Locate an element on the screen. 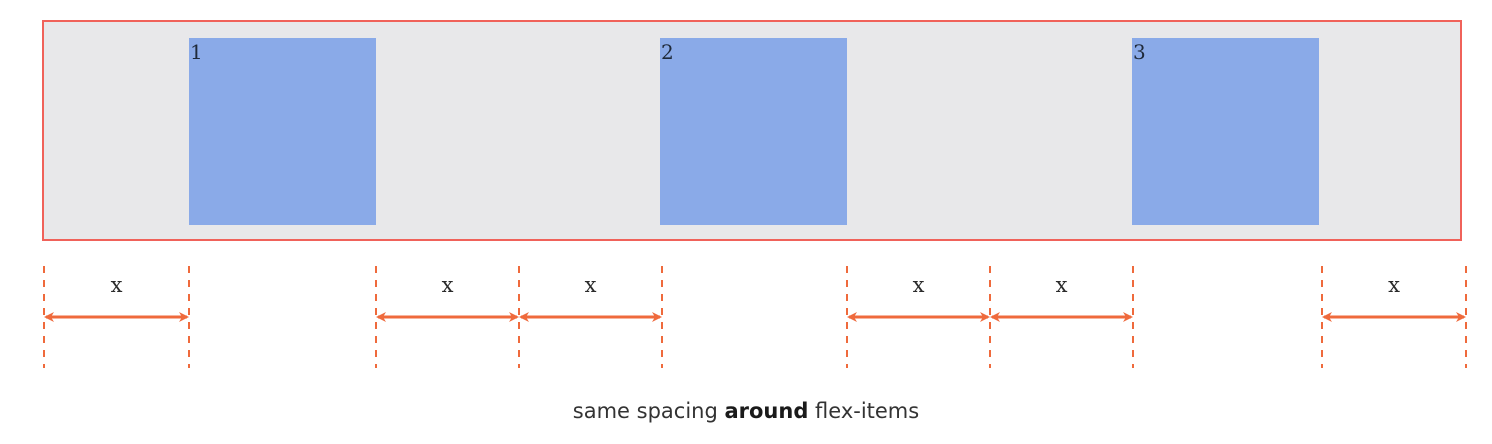  caption-after: flex-items is located at coordinates (864, 411).